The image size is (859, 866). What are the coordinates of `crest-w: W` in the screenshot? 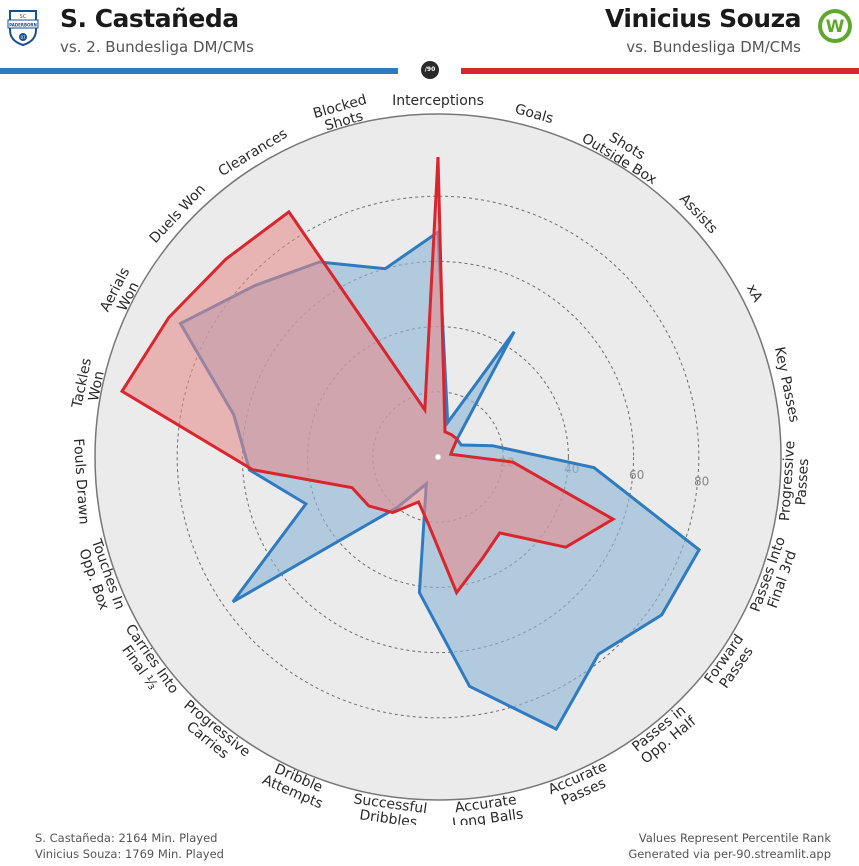 It's located at (835, 27).